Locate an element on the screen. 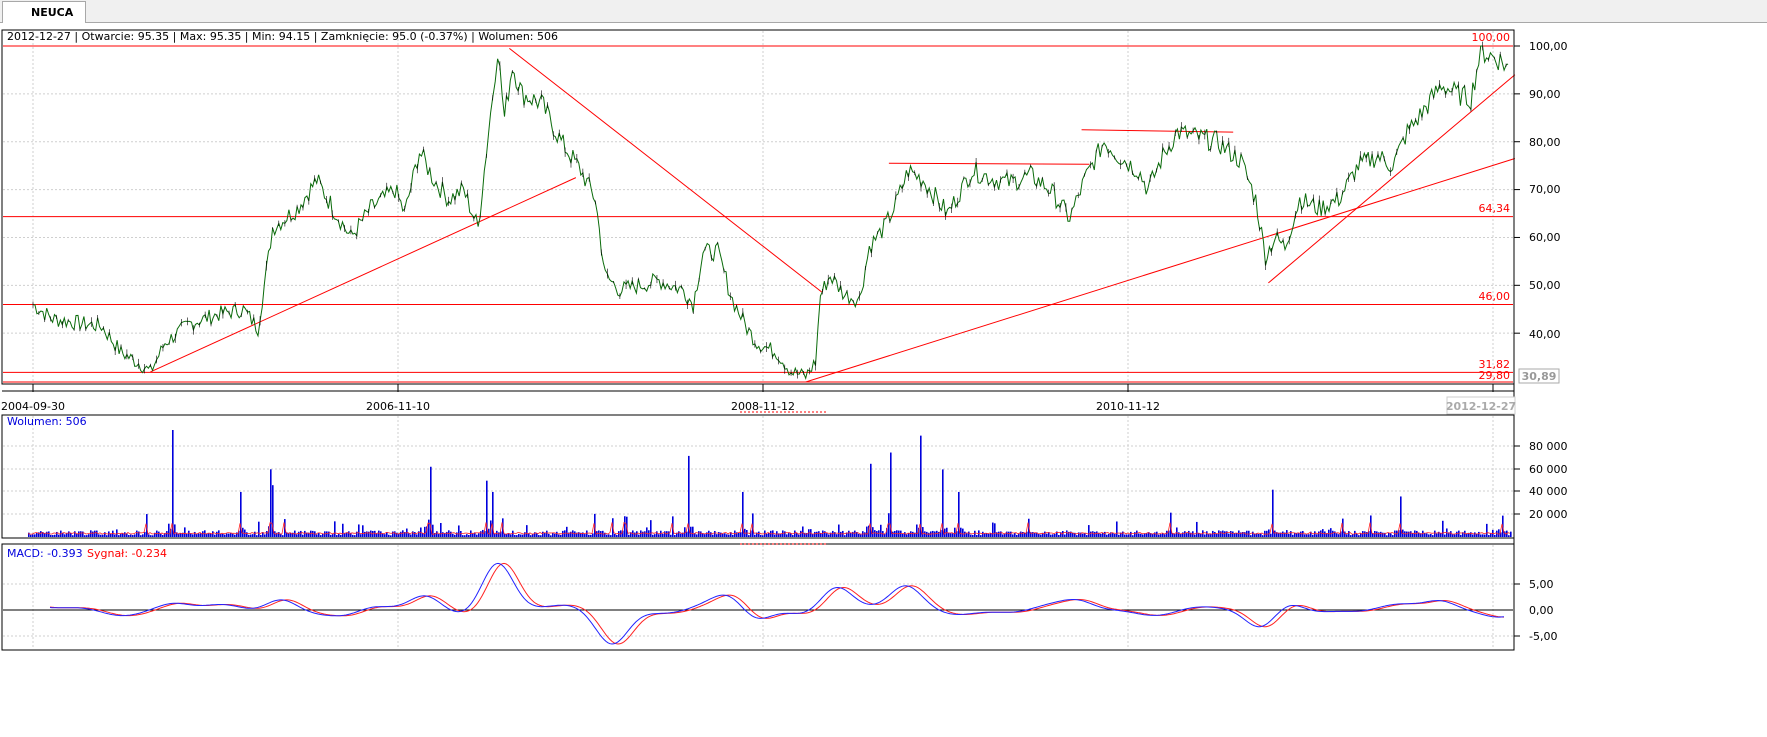 Image resolution: width=1767 pixels, height=737 pixels. current-price-box is located at coordinates (1539, 376).